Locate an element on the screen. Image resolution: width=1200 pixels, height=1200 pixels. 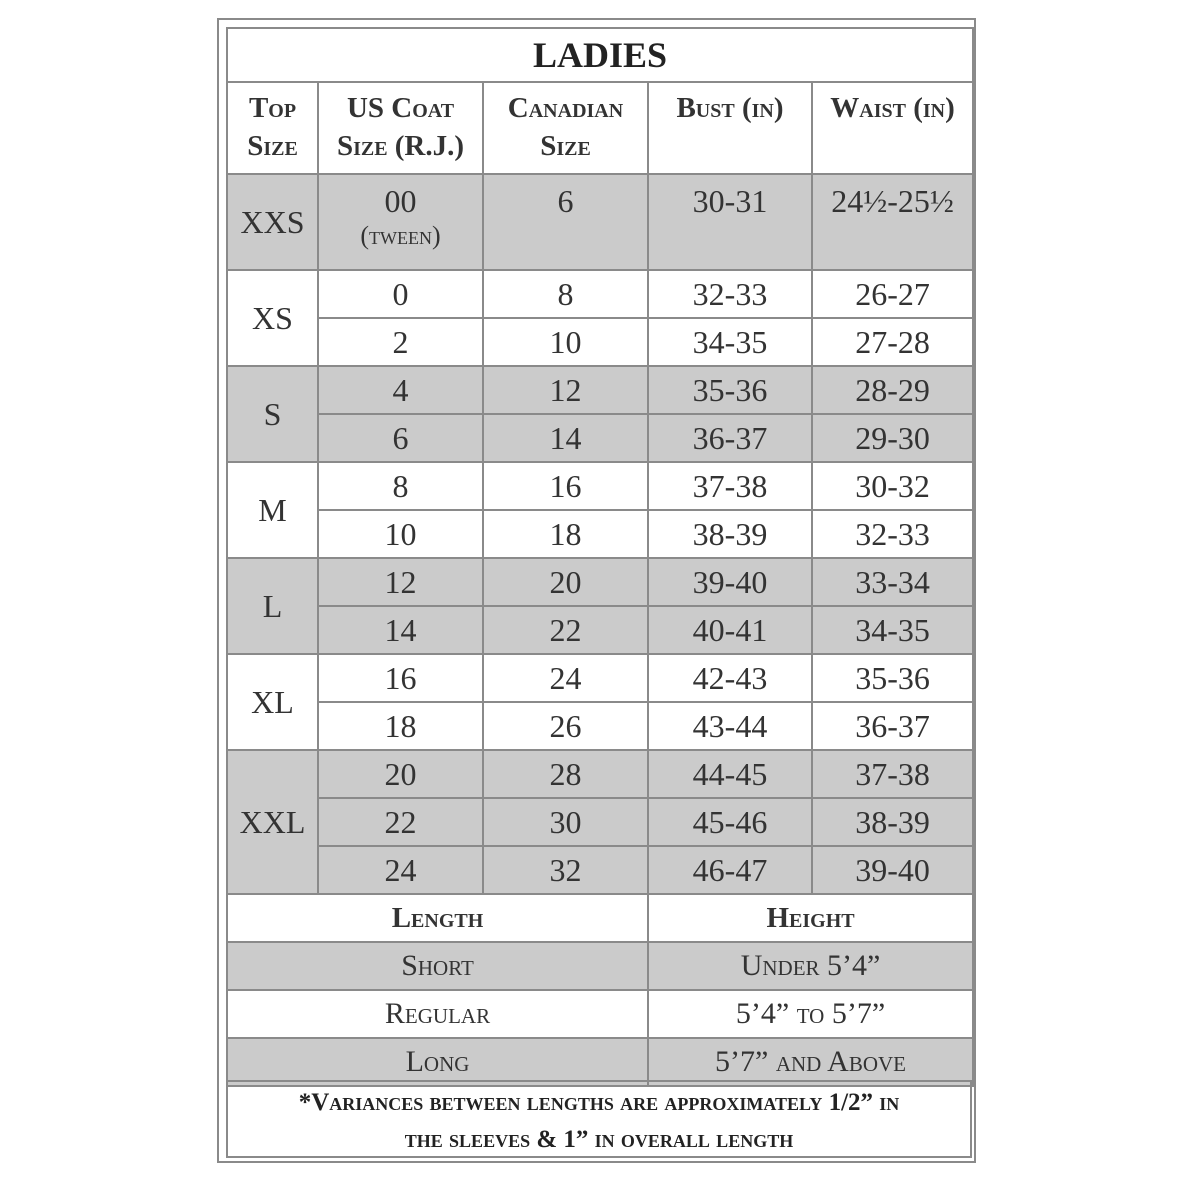
length-row: Long 5’7” and Above is located at coordinates (600, 1062).